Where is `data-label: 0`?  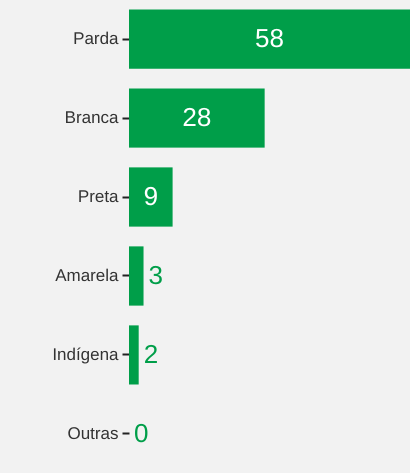 data-label: 0 is located at coordinates (141, 433).